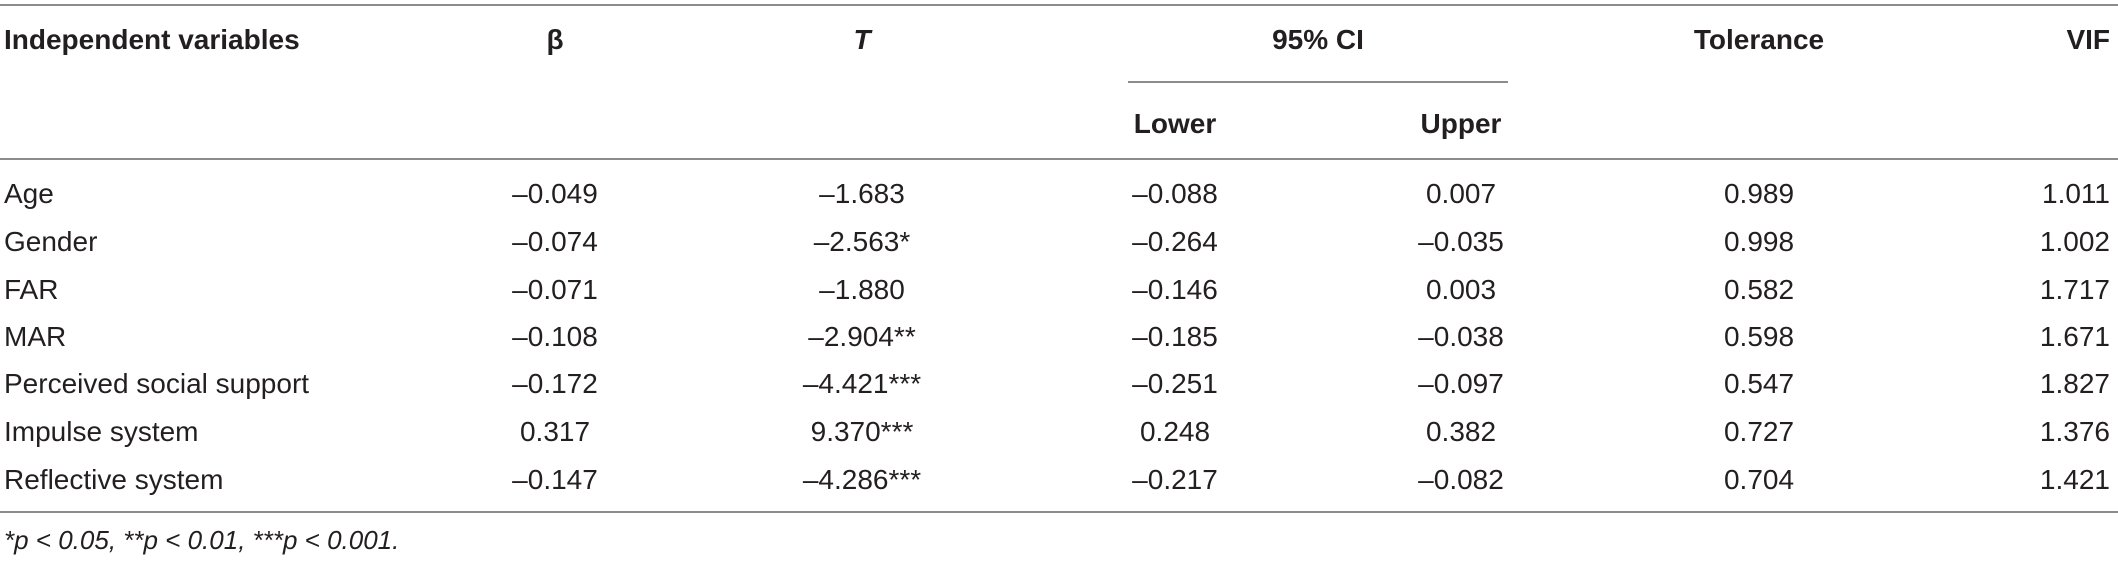  I want to click on cell-upper: 0.007, so click(1461, 193).